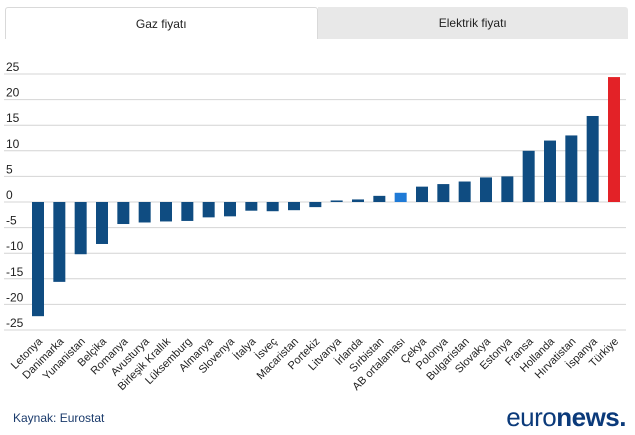  What do you see at coordinates (9, 169) in the screenshot?
I see `y-tick-label: 5` at bounding box center [9, 169].